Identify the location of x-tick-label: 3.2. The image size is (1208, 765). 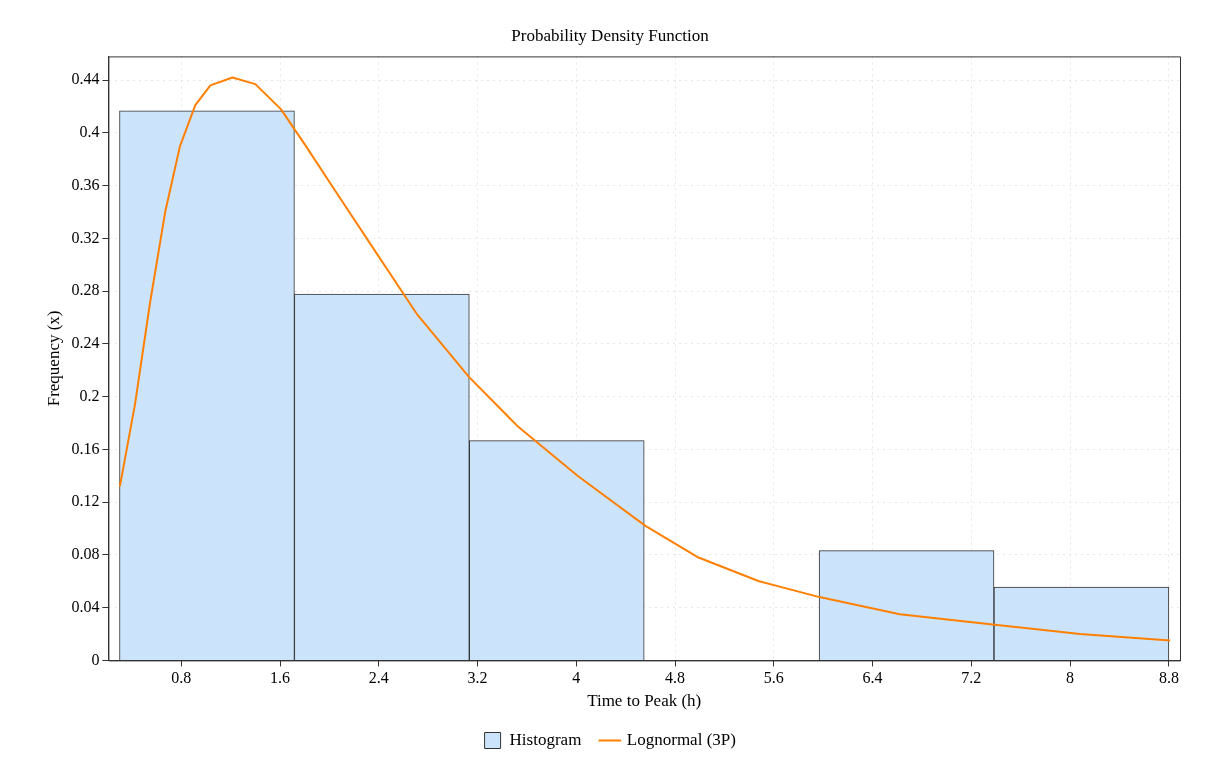
(477, 678).